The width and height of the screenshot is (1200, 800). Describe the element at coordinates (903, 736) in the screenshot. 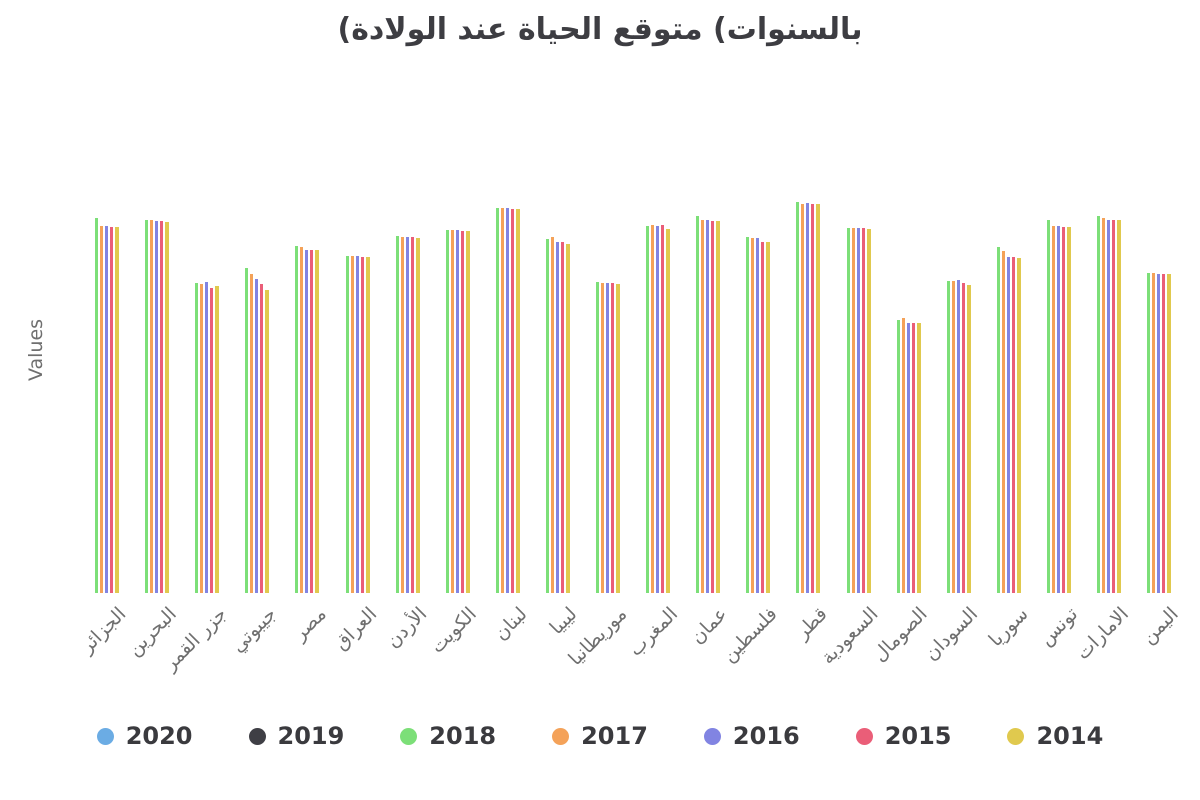

I see `legend-item-2015: 2015` at that location.